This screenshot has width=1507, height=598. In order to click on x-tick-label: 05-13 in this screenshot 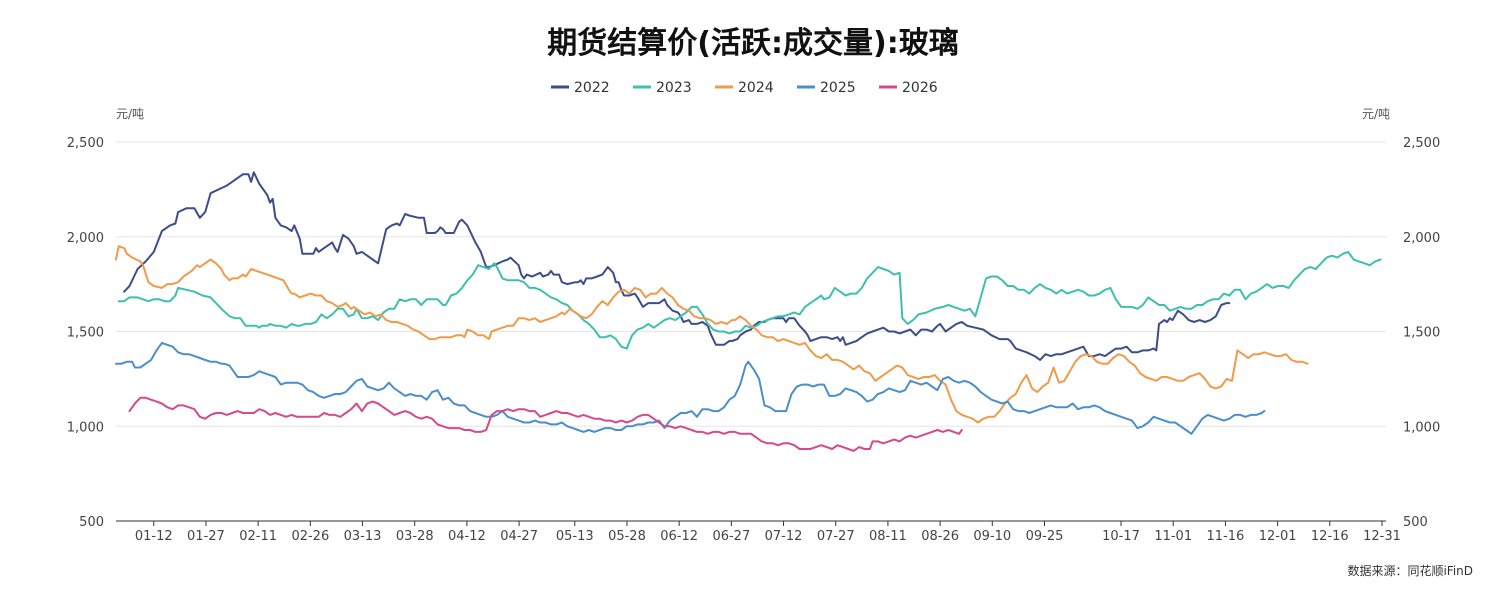, I will do `click(575, 536)`.